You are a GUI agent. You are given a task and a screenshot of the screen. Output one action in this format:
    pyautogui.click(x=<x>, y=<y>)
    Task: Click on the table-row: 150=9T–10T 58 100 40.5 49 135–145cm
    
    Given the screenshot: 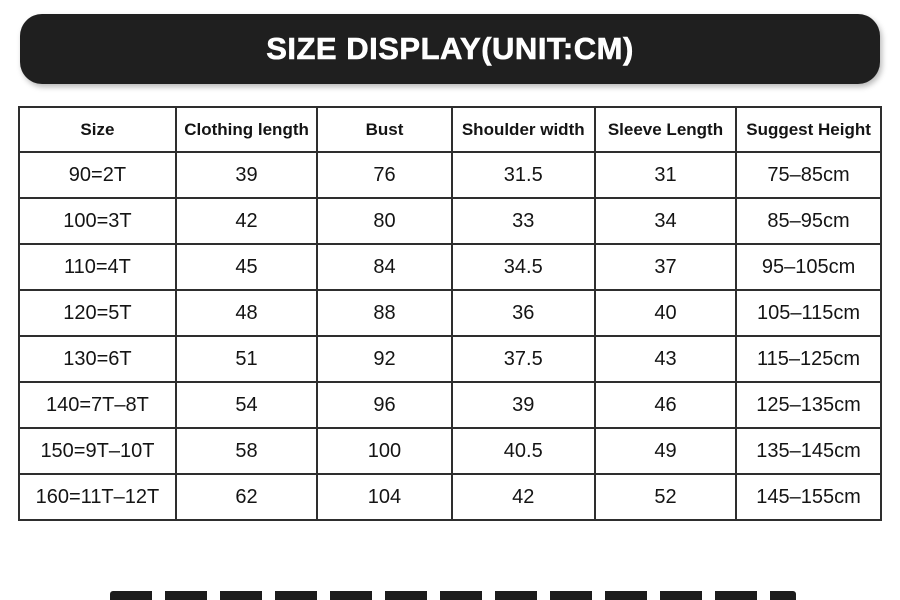 What is the action you would take?
    pyautogui.click(x=450, y=451)
    